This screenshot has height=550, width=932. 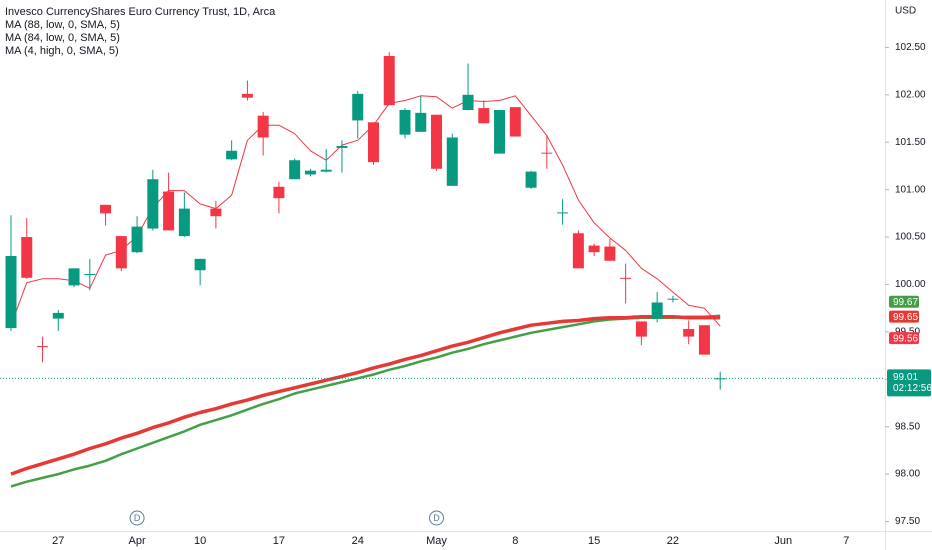 What do you see at coordinates (910, 94) in the screenshot?
I see `y-tick-label: 102.00` at bounding box center [910, 94].